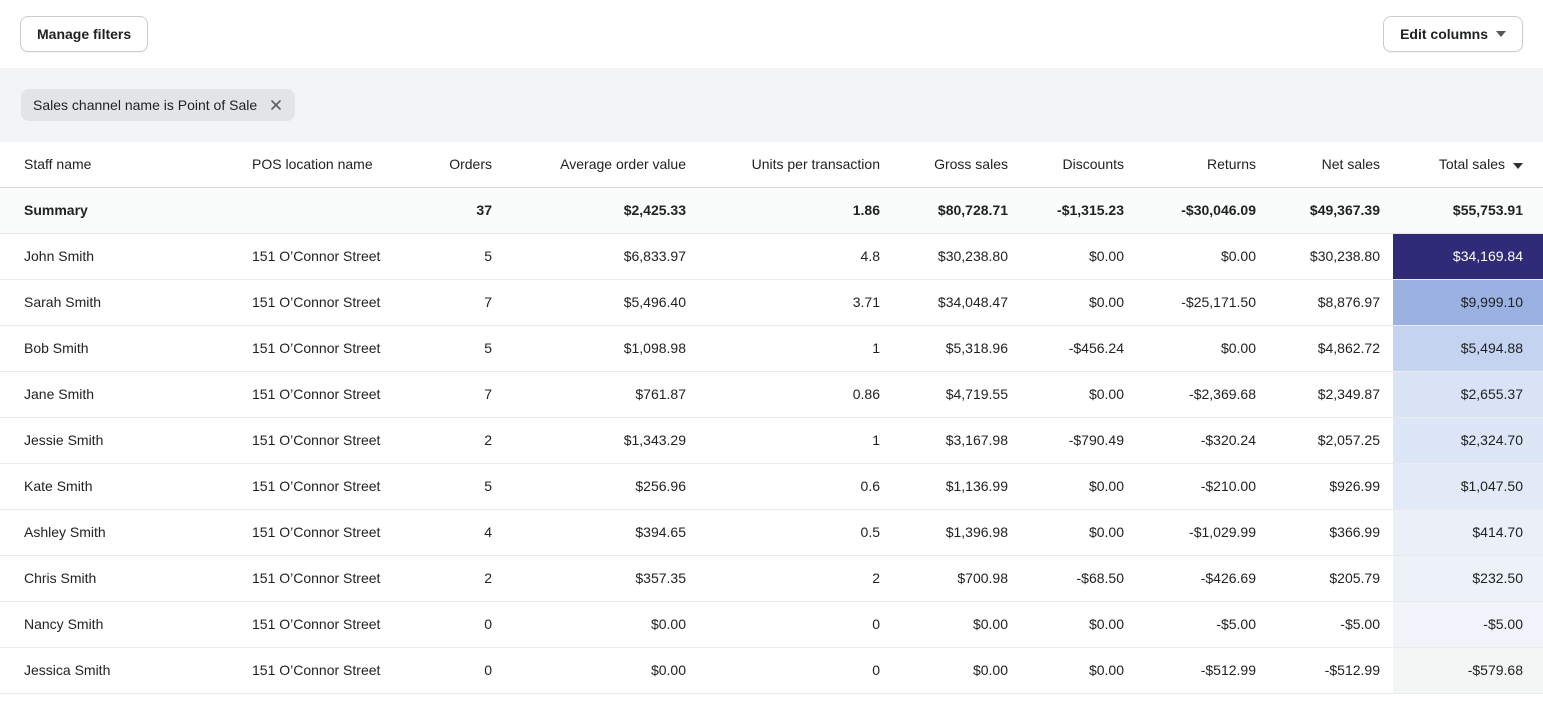 The height and width of the screenshot is (702, 1543). I want to click on cell-discounts: -$790.49, so click(1066, 440).